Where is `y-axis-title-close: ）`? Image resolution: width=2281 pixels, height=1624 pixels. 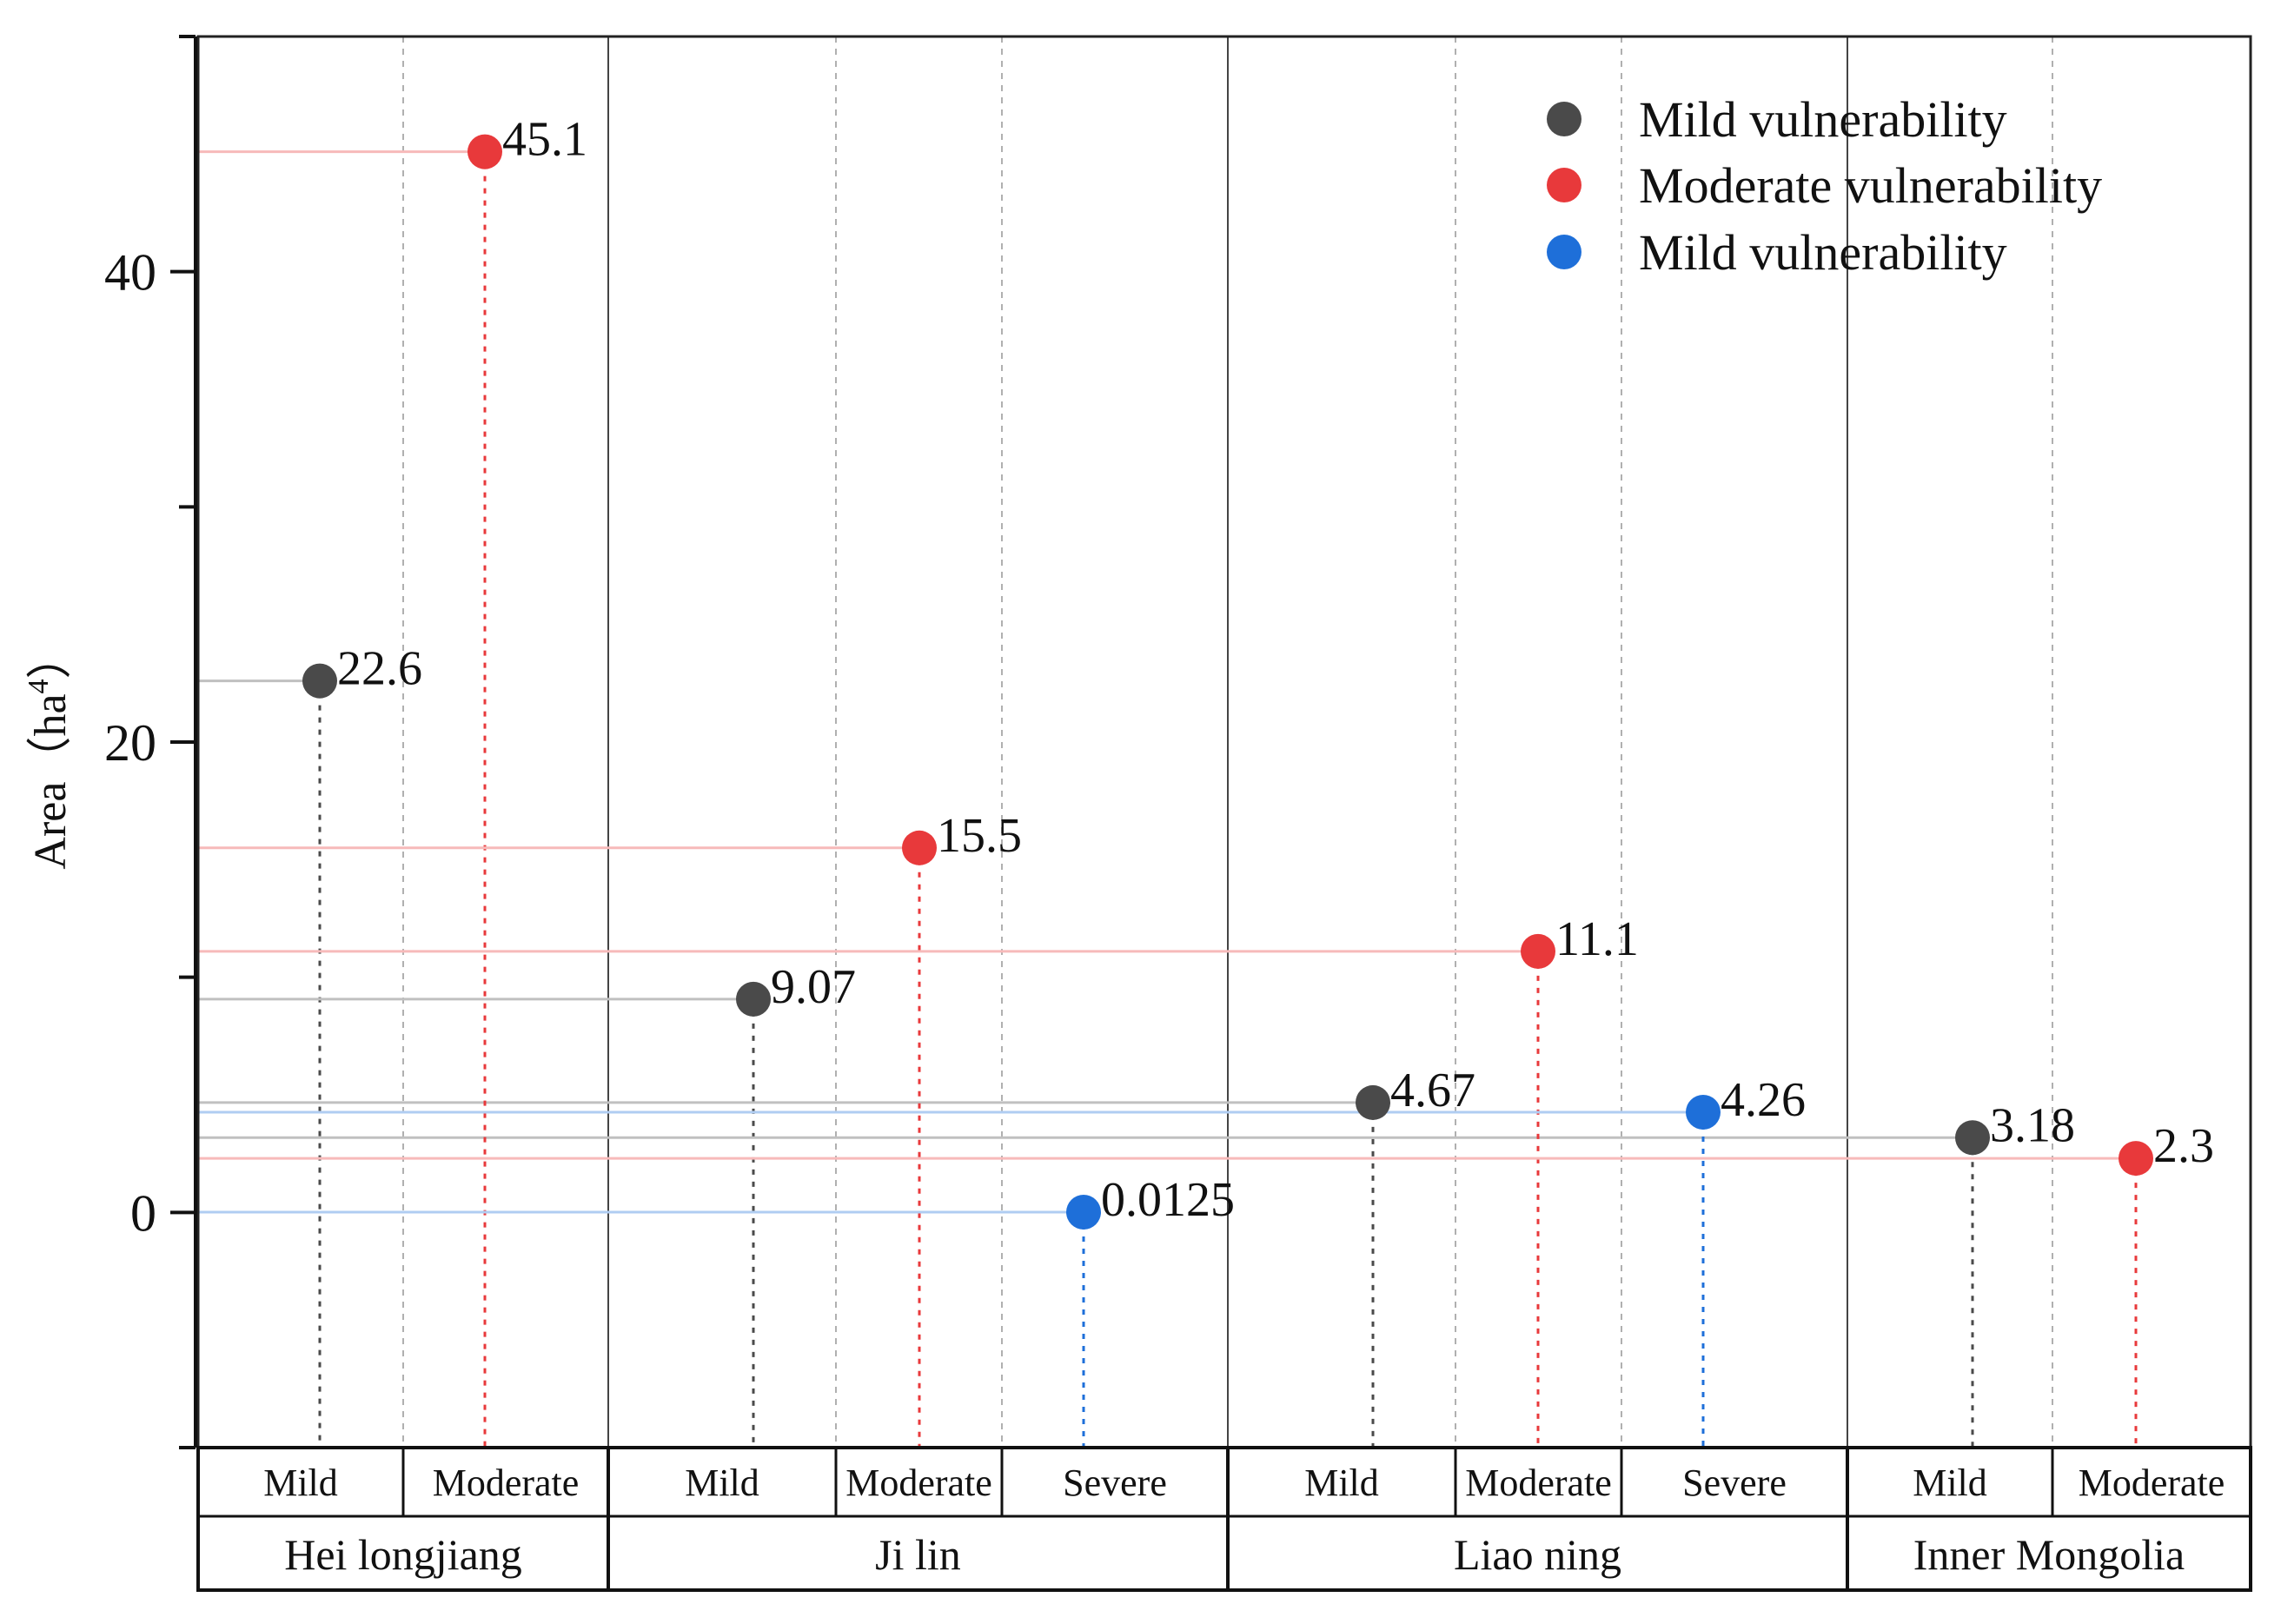
y-axis-title-close: ） is located at coordinates (51, 656).